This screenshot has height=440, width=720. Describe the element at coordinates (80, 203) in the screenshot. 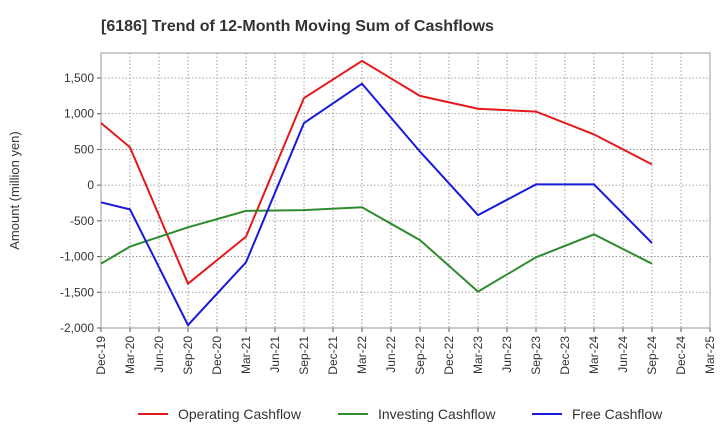

I see `y-axis-ticks: -2,000 -1,500 -1,000 -500 0 500 1,000 1,500` at that location.